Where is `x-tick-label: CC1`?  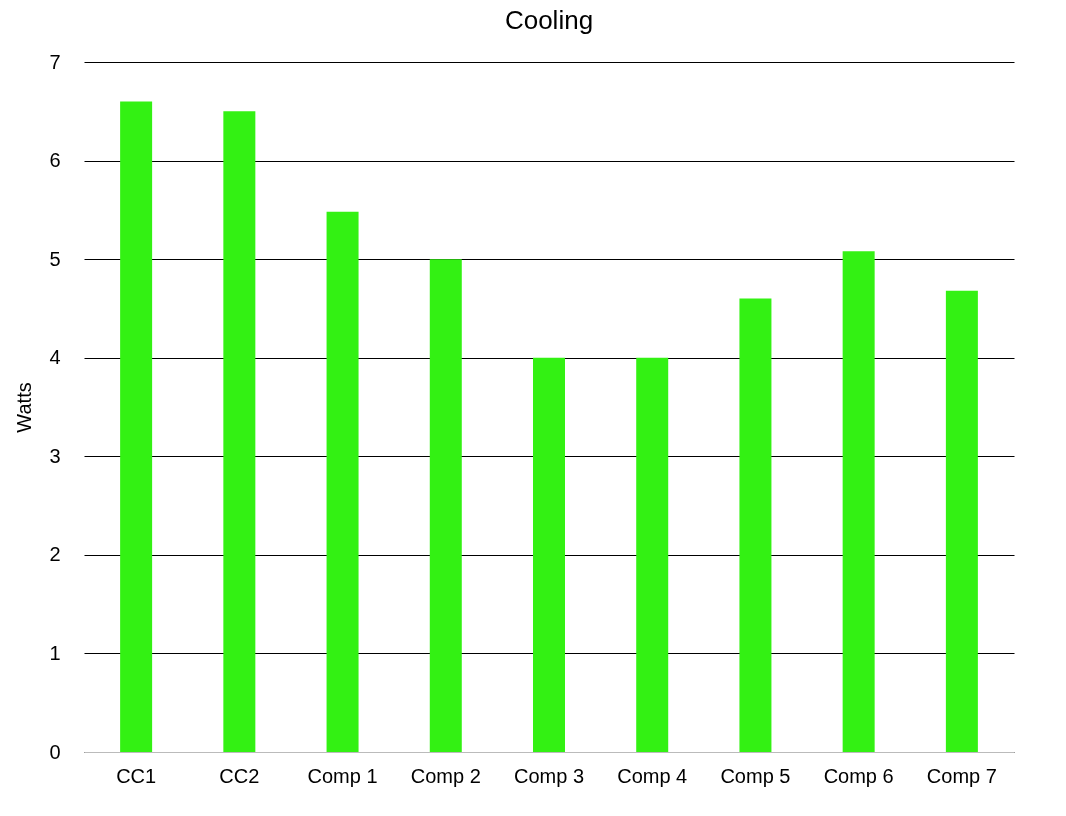 x-tick-label: CC1 is located at coordinates (136, 775).